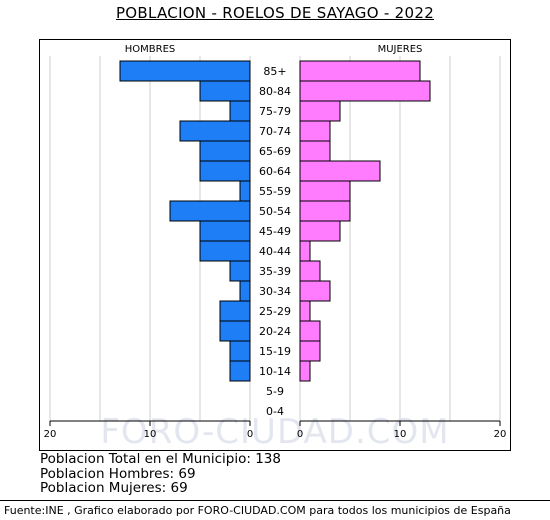 Image resolution: width=550 pixels, height=520 pixels. I want to click on age-group-label: 35-39, so click(275, 271).